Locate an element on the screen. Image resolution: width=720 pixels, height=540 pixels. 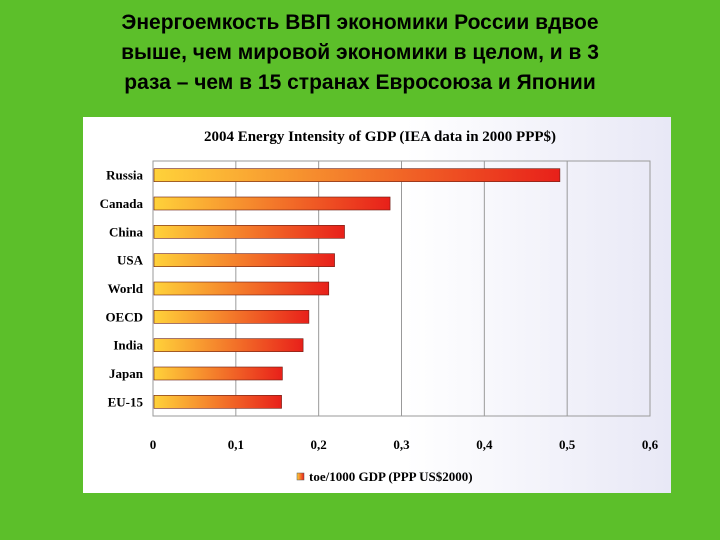
x-tick-label: 0,4 is located at coordinates (484, 444).